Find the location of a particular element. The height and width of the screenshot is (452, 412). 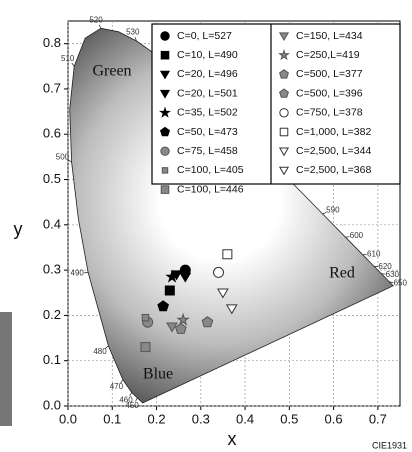

wavelength-label: 530 is located at coordinates (133, 32).